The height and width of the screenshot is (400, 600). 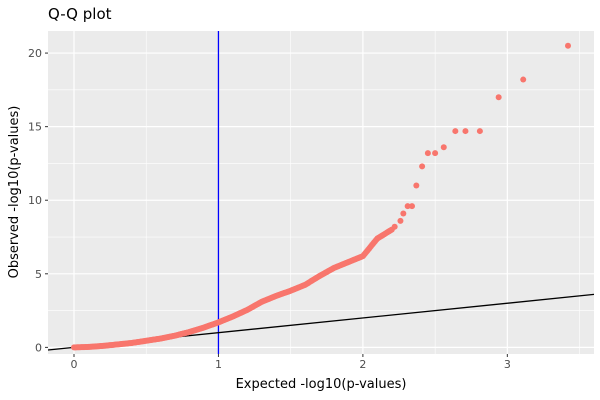 What do you see at coordinates (38, 347) in the screenshot?
I see `y-tick-label: 0` at bounding box center [38, 347].